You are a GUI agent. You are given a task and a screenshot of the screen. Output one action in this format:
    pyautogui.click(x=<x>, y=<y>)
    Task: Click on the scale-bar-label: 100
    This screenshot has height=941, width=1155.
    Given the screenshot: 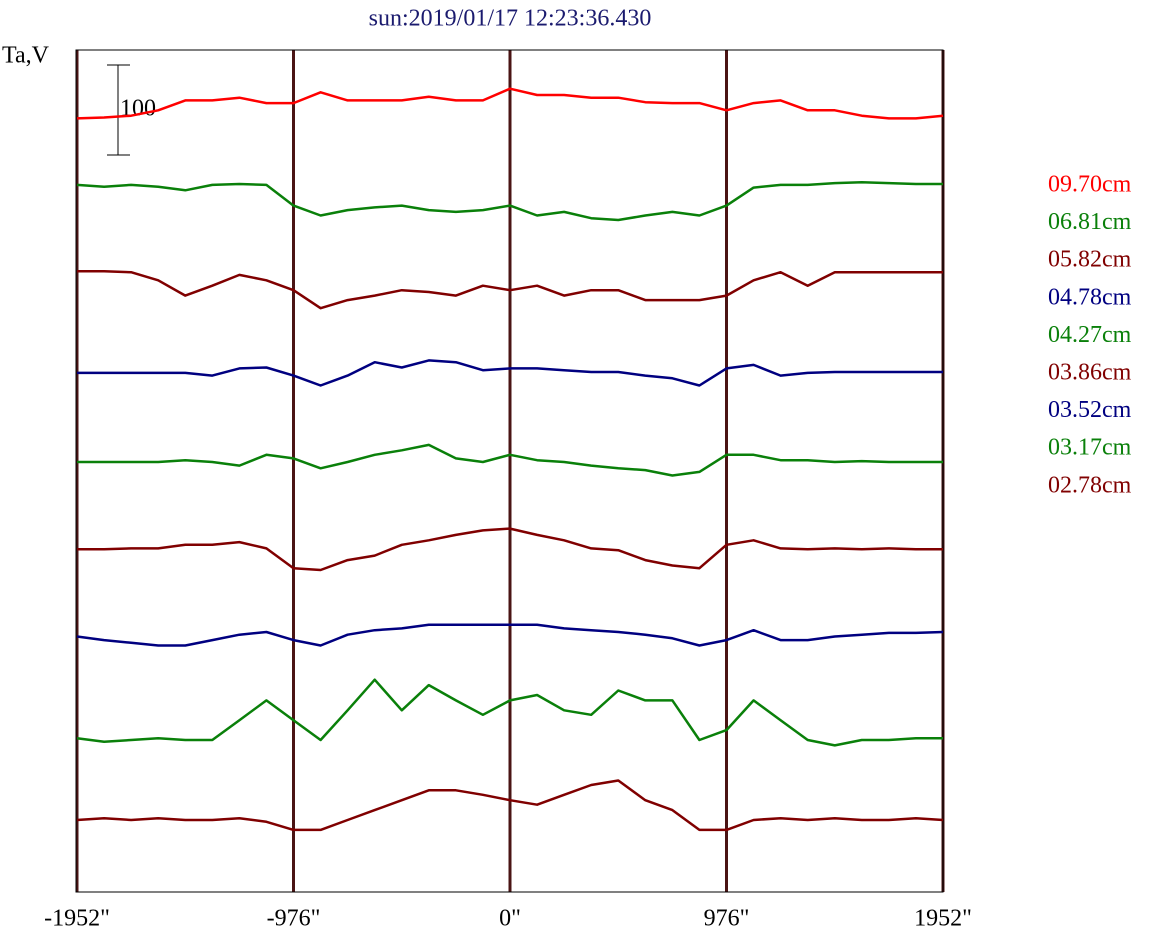 What is the action you would take?
    pyautogui.click(x=138, y=109)
    